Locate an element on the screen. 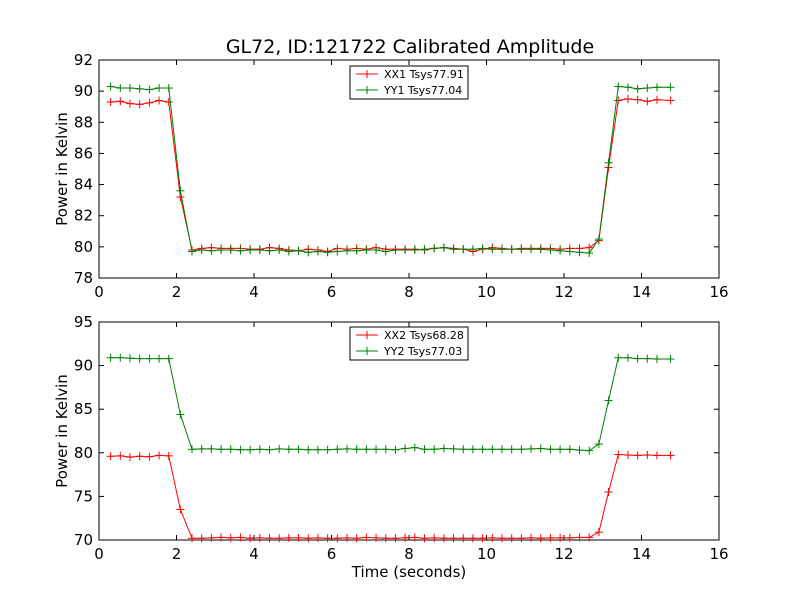 The width and height of the screenshot is (800, 600). y-tick-label: 75 is located at coordinates (83, 496).